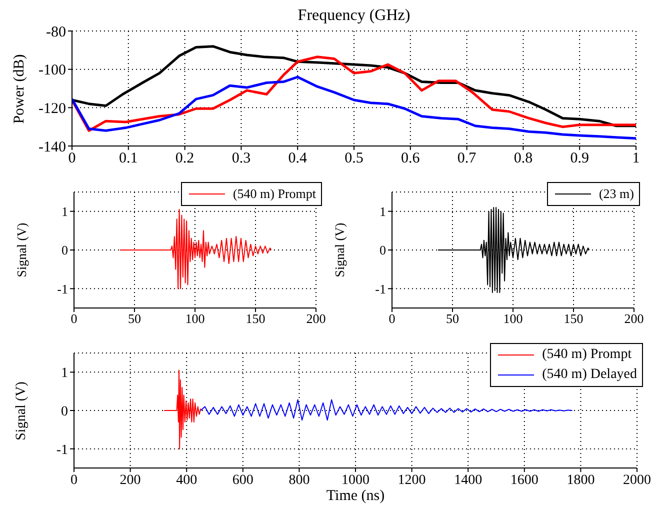 Image resolution: width=668 pixels, height=509 pixels. What do you see at coordinates (56, 32) in the screenshot?
I see `y-tick-label: -80` at bounding box center [56, 32].